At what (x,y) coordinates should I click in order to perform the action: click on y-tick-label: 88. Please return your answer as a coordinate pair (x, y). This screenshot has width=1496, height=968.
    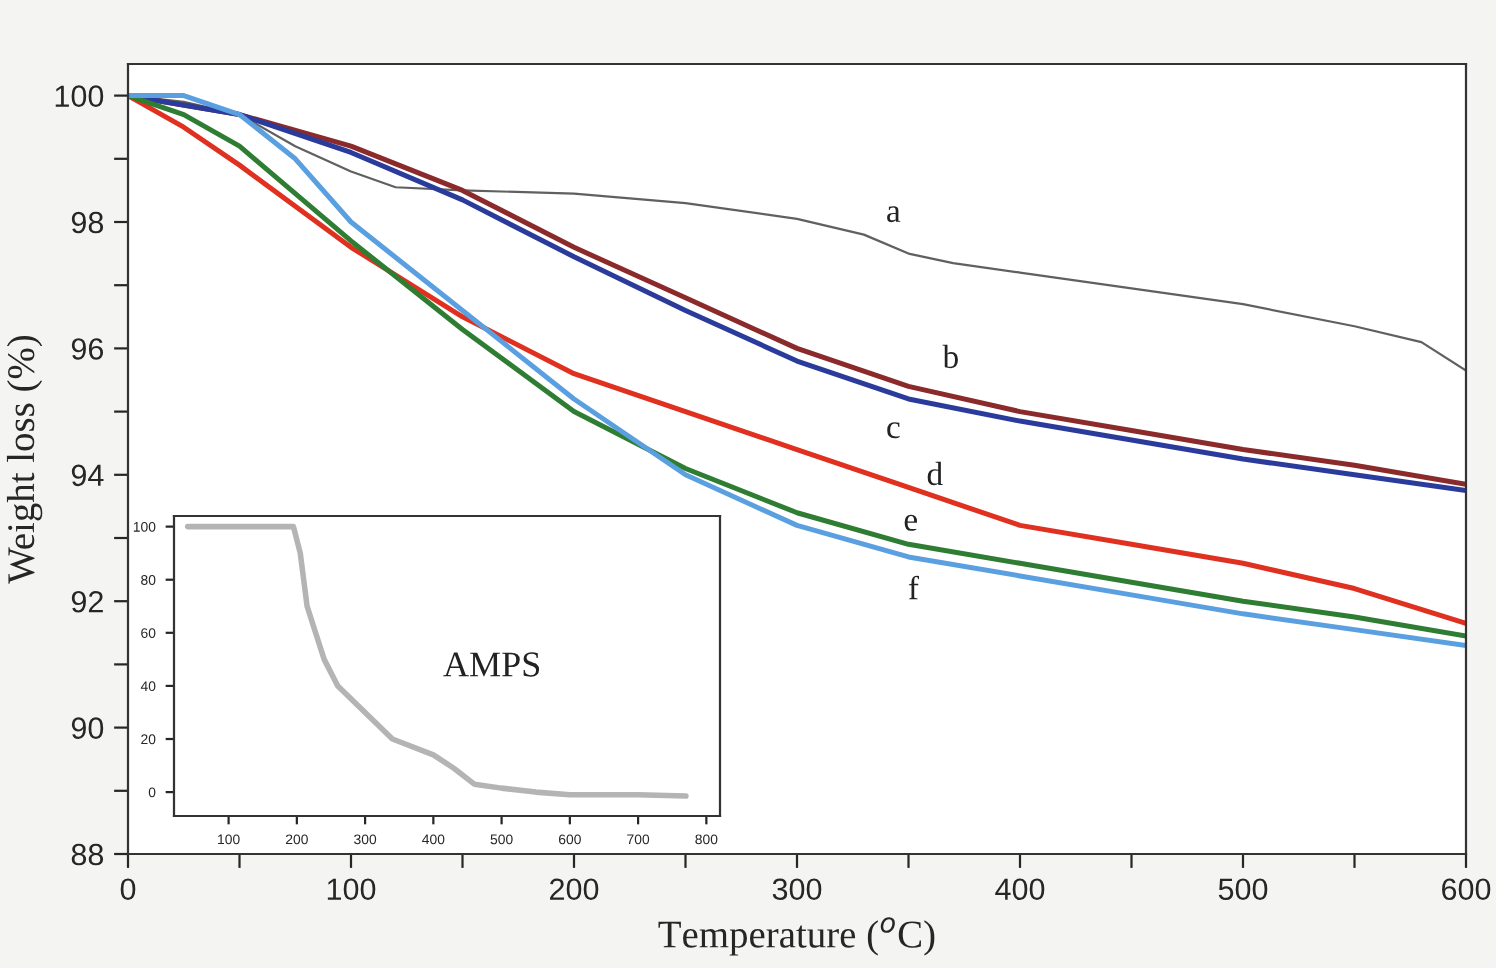
    Looking at the image, I should click on (87, 854).